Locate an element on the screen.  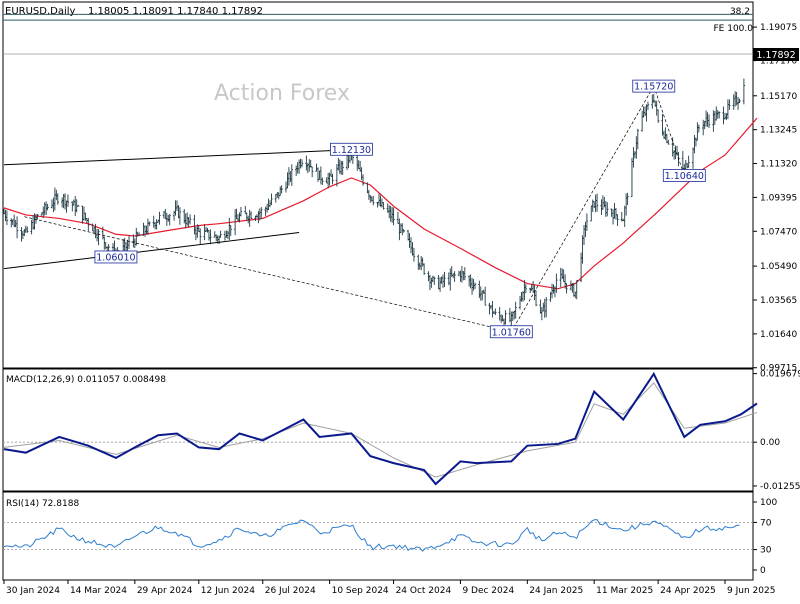
price-annotation-label: 1.06010 is located at coordinates (115, 257).